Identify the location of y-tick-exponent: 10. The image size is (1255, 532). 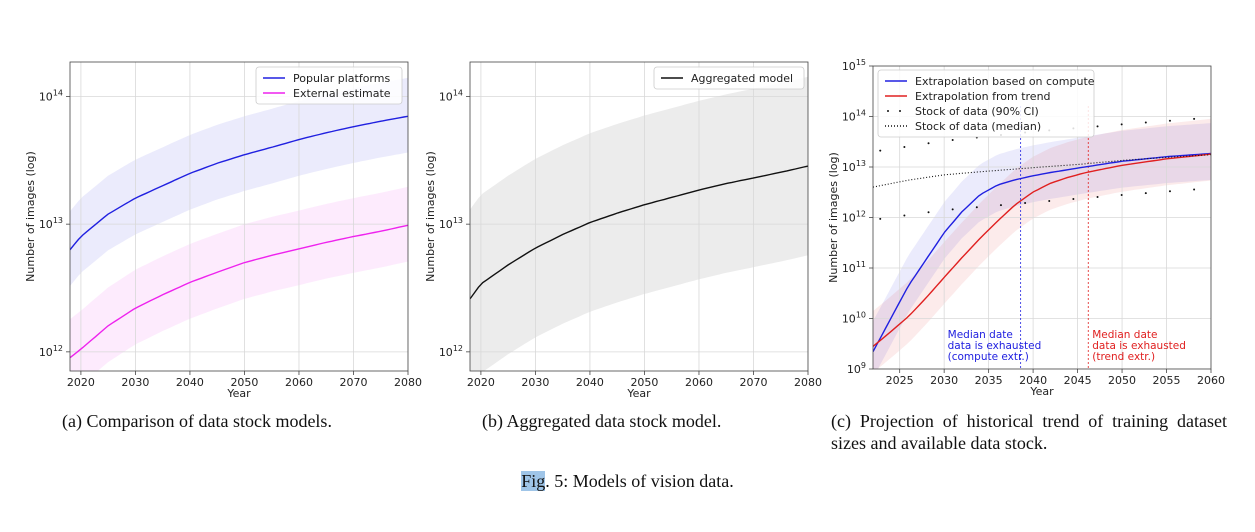
(861, 315).